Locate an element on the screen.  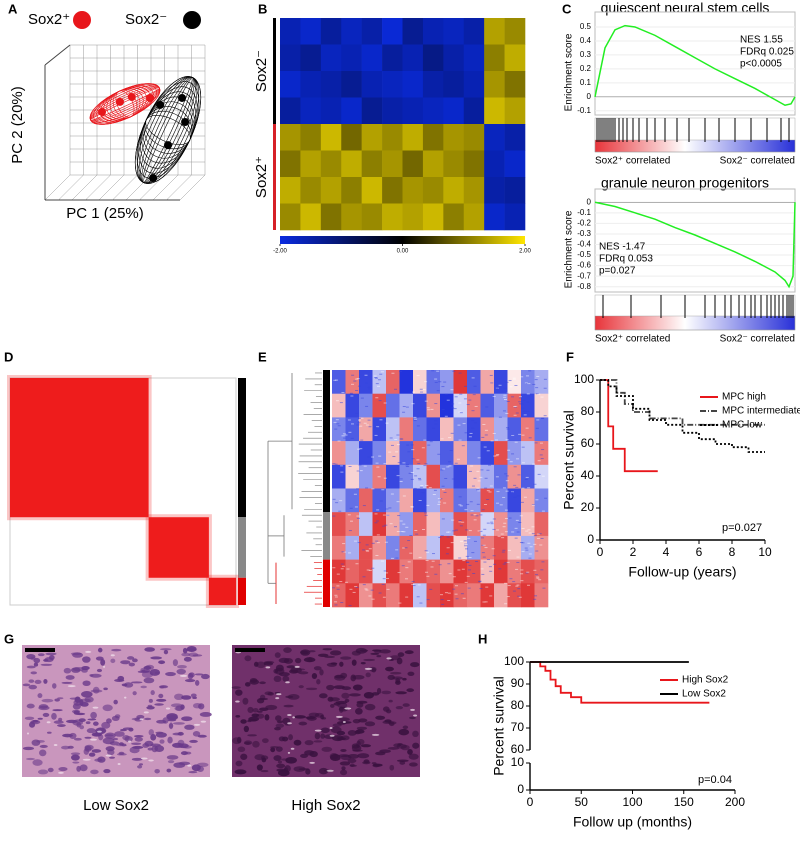
box-grid is located at coordinates (125, 187).